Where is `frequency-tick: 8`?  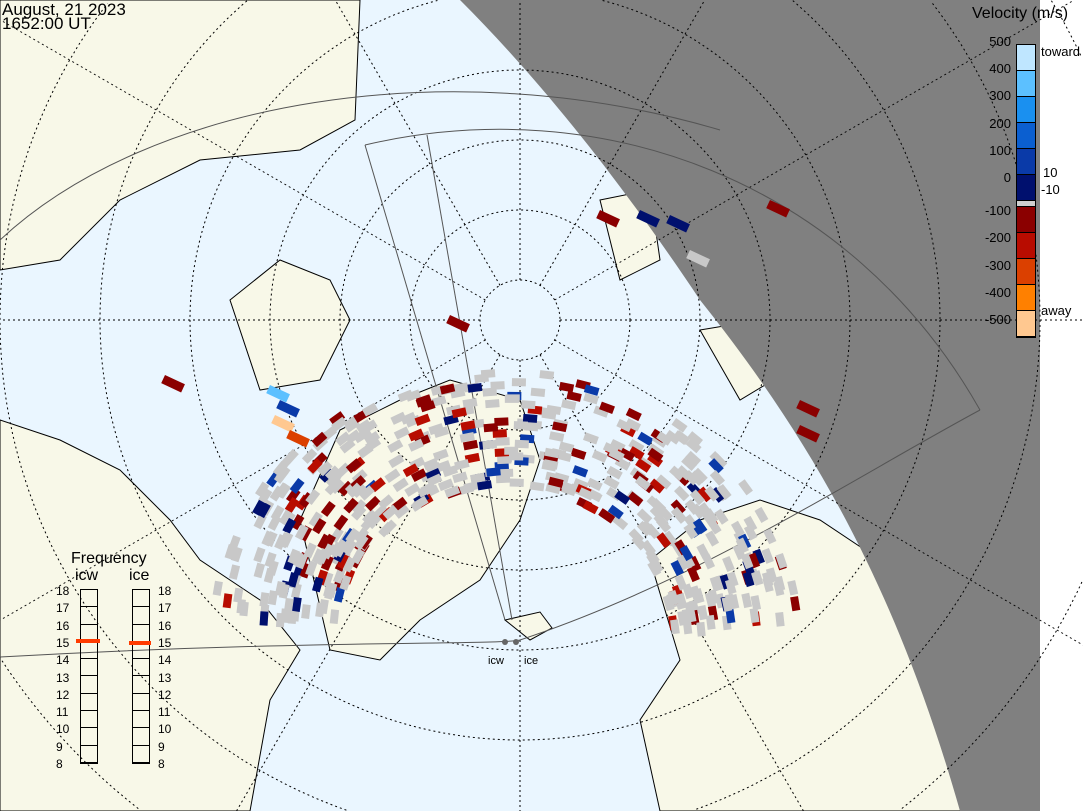
frequency-tick: 8 is located at coordinates (161, 764).